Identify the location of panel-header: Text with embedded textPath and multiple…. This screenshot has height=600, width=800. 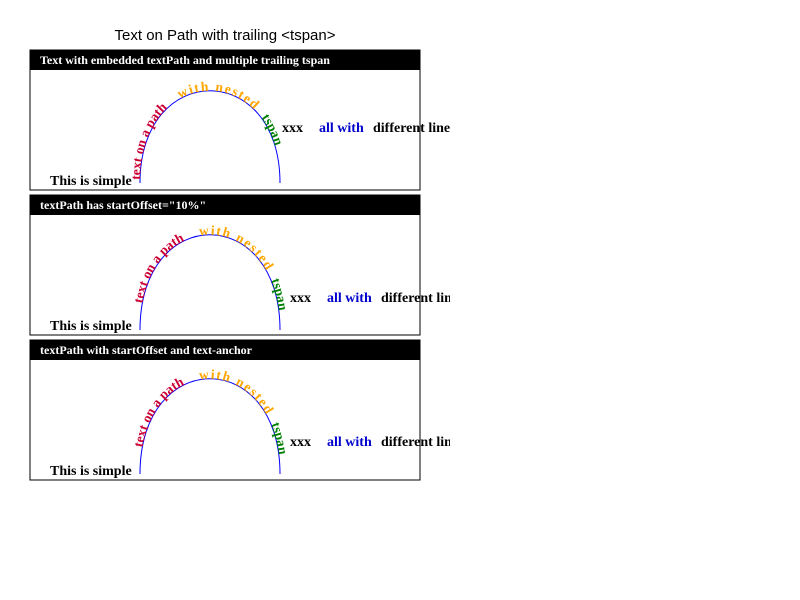
(185, 60).